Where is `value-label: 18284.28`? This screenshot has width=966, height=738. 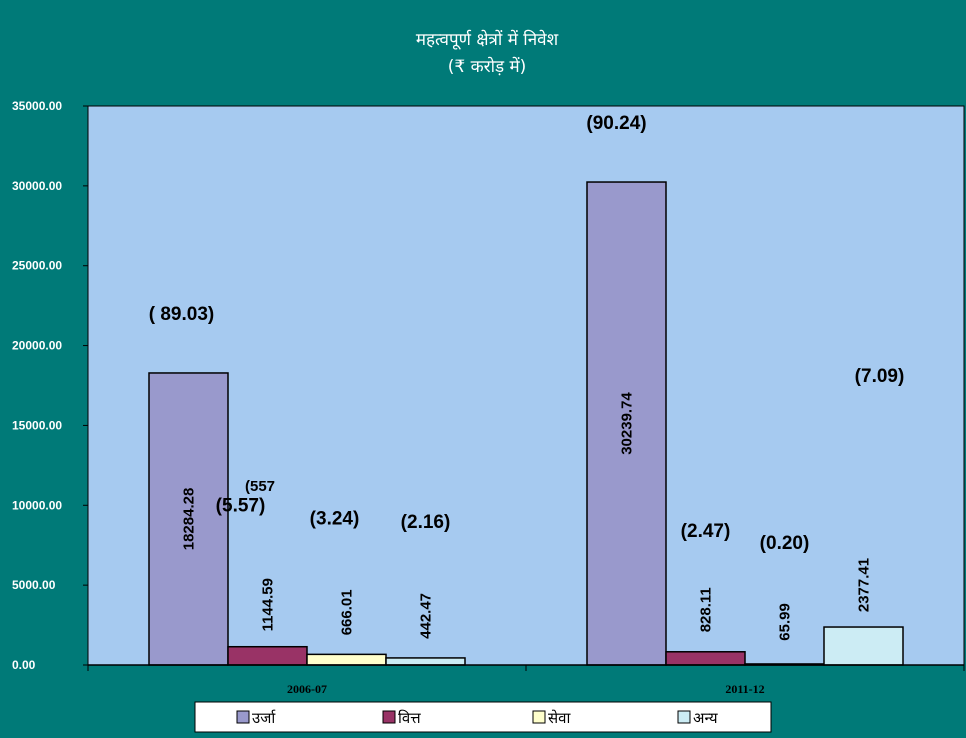 value-label: 18284.28 is located at coordinates (189, 519).